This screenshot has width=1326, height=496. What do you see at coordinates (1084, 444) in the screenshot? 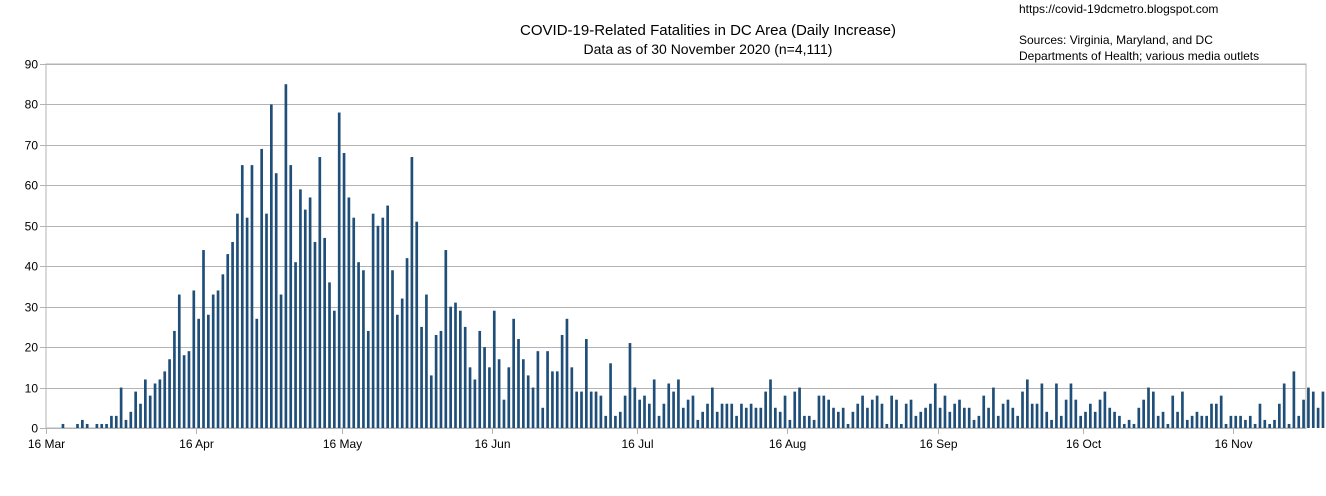
I see `x-tick-label: 16 Oct` at bounding box center [1084, 444].